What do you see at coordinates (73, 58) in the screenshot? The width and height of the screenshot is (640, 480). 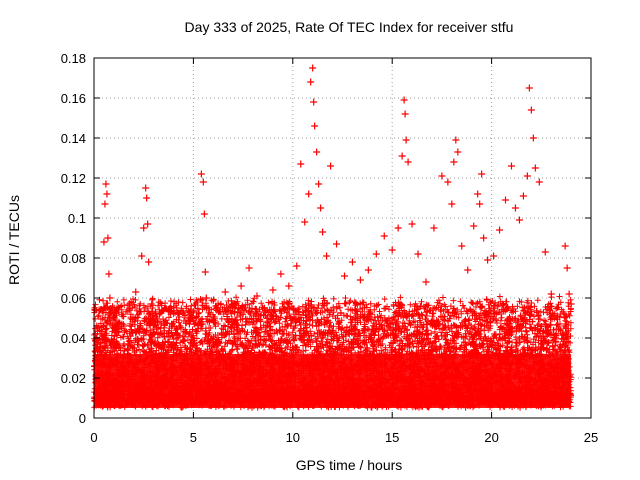 I see `y-tick-label: 0.18` at bounding box center [73, 58].